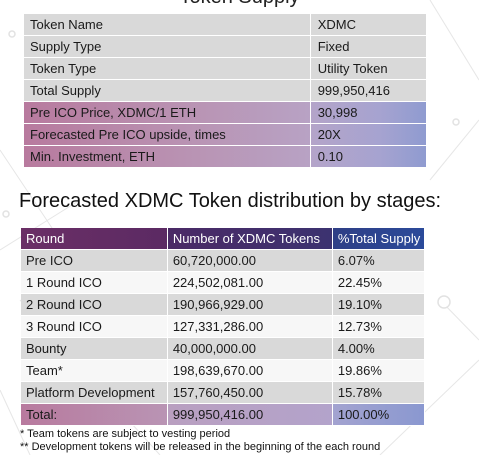 This screenshot has height=455, width=479. What do you see at coordinates (94, 393) in the screenshot?
I see `round-cell: Platform Development` at bounding box center [94, 393].